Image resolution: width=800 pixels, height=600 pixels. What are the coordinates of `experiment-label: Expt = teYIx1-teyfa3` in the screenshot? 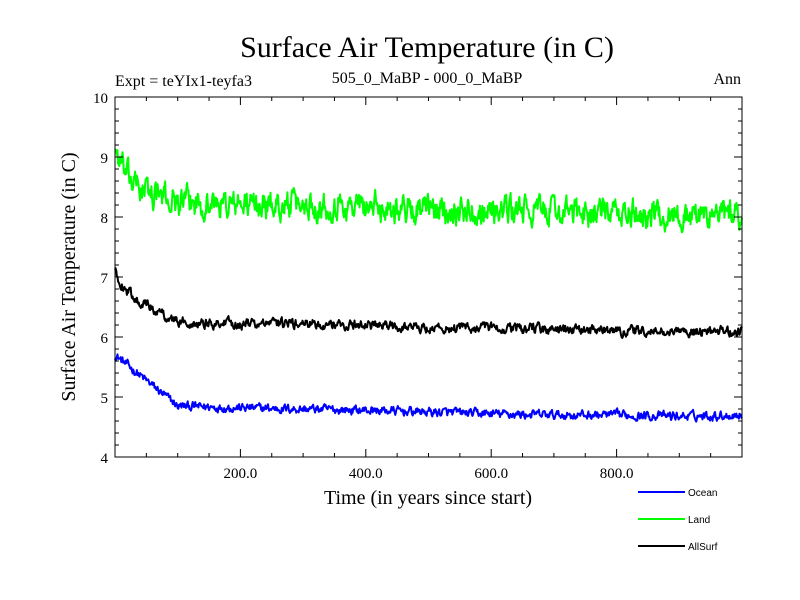 It's located at (183, 81).